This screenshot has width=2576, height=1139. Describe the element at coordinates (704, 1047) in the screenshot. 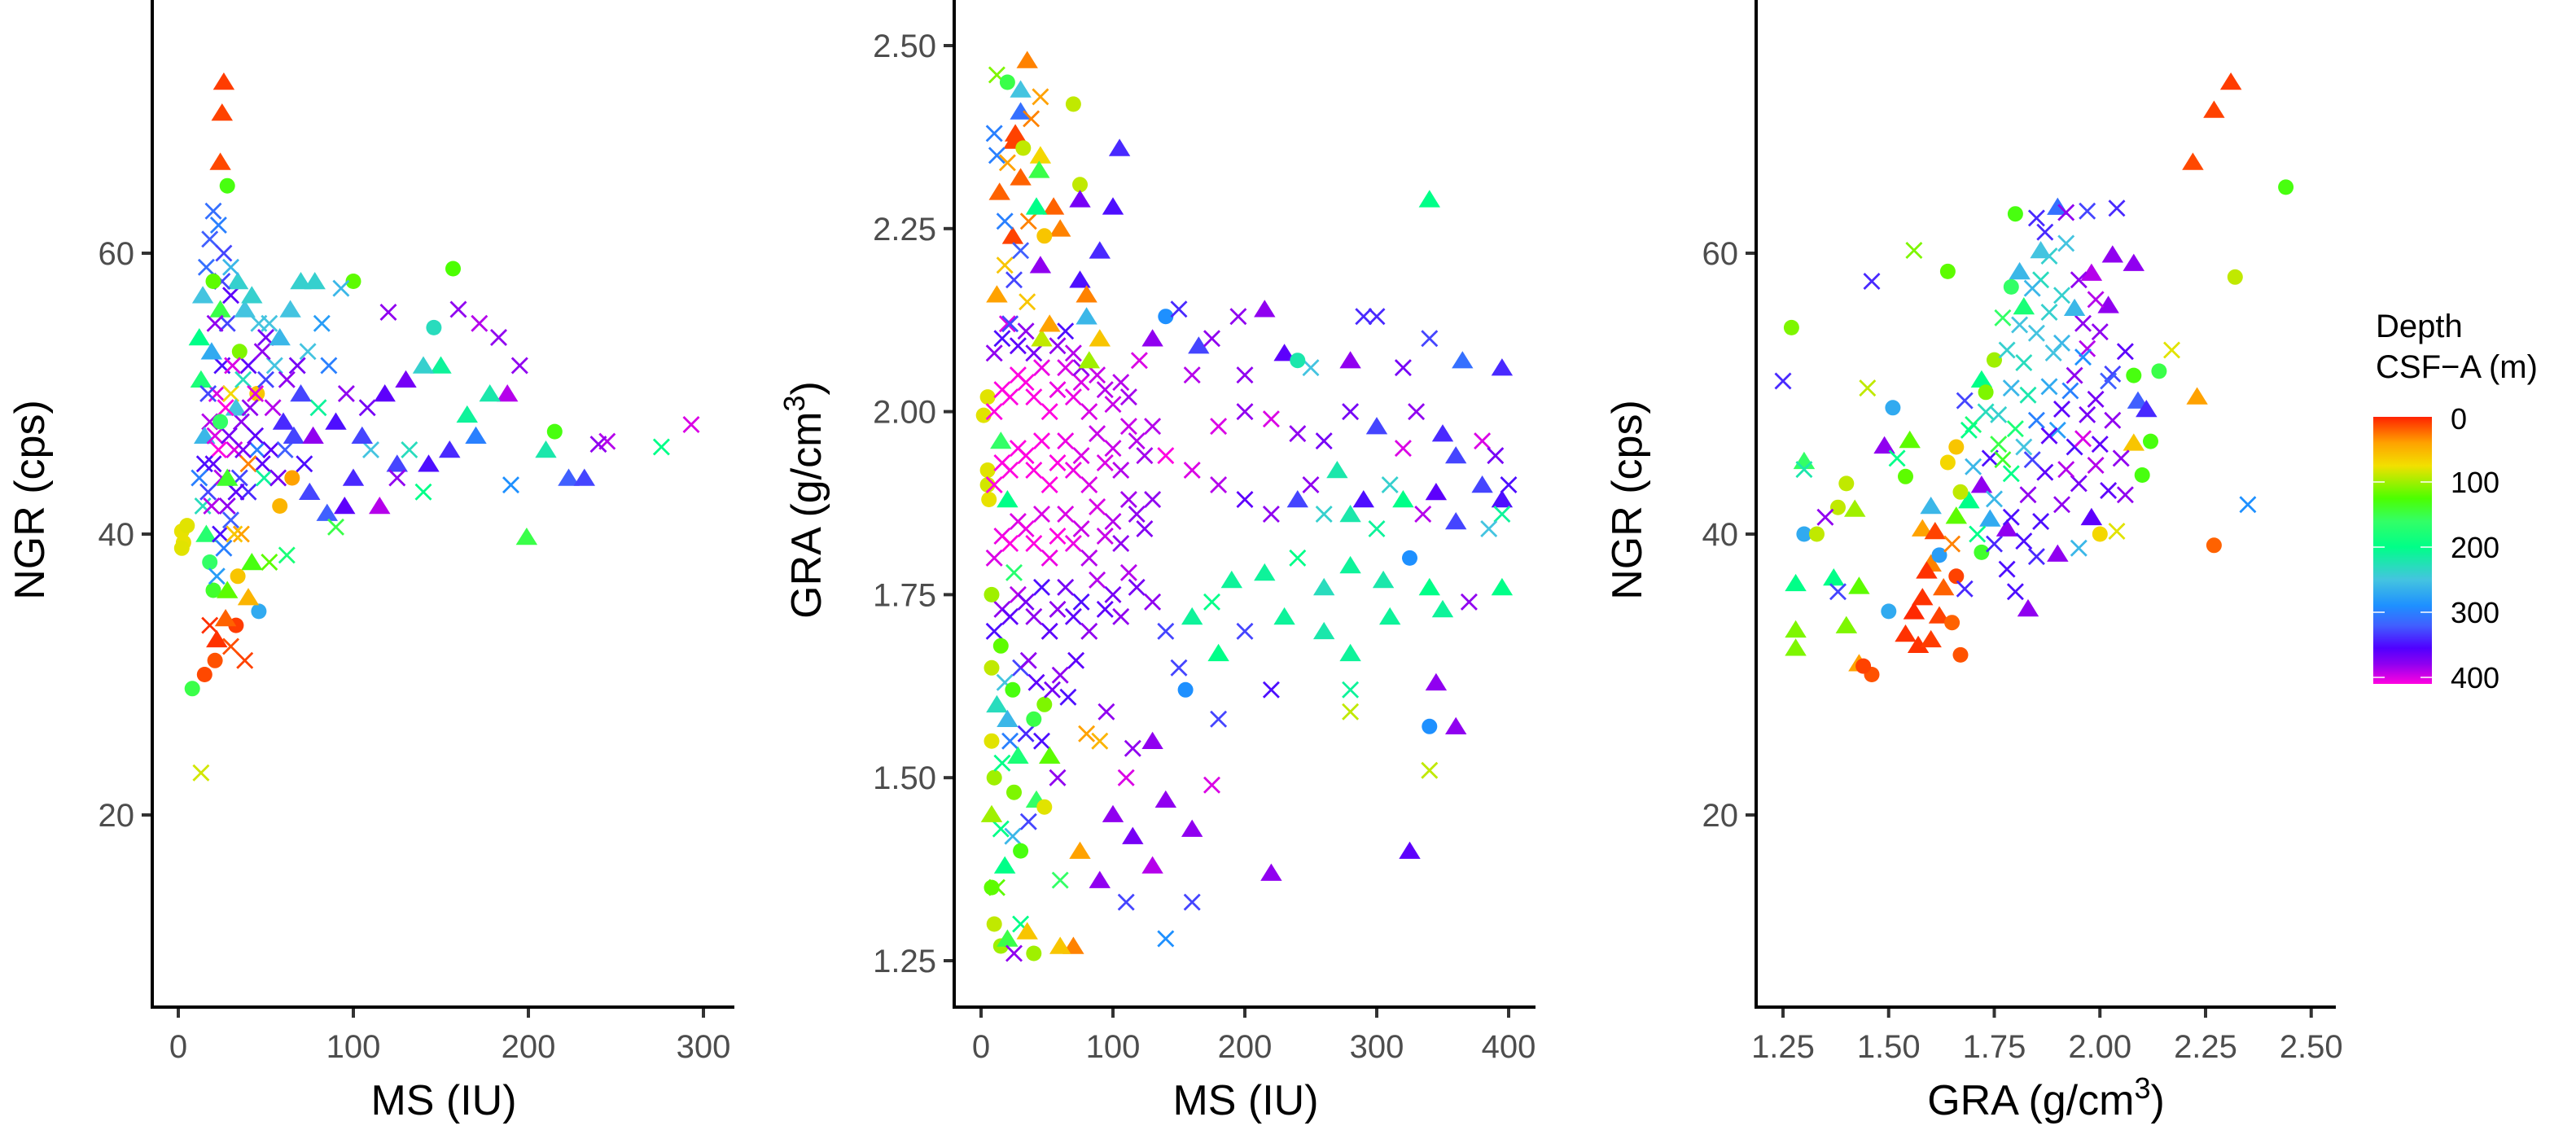

I see `x-tick-label: 300` at that location.